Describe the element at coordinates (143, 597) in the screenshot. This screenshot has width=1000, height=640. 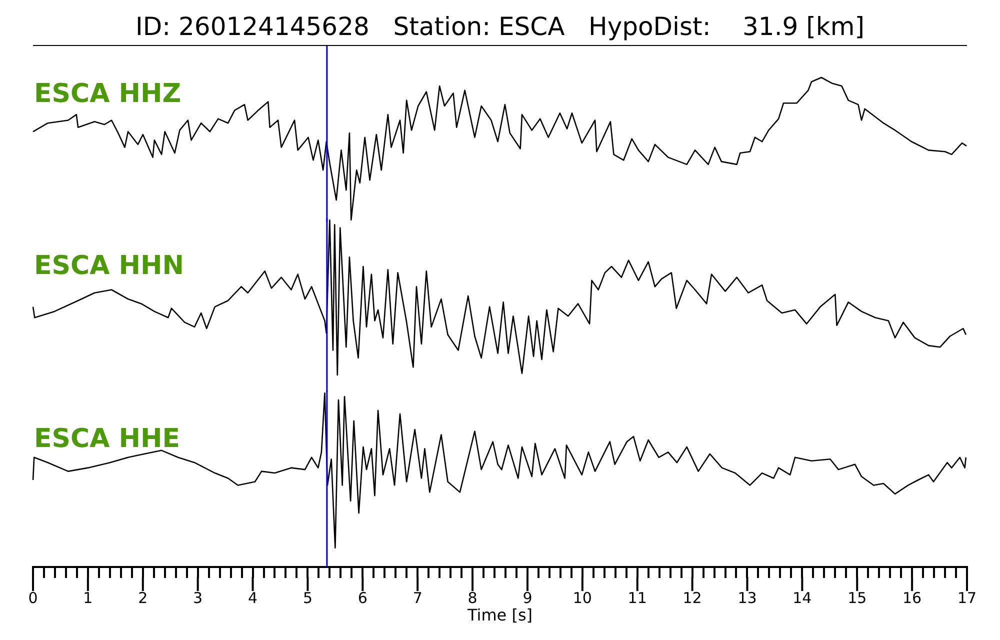
I see `x-tick-label: 2` at that location.